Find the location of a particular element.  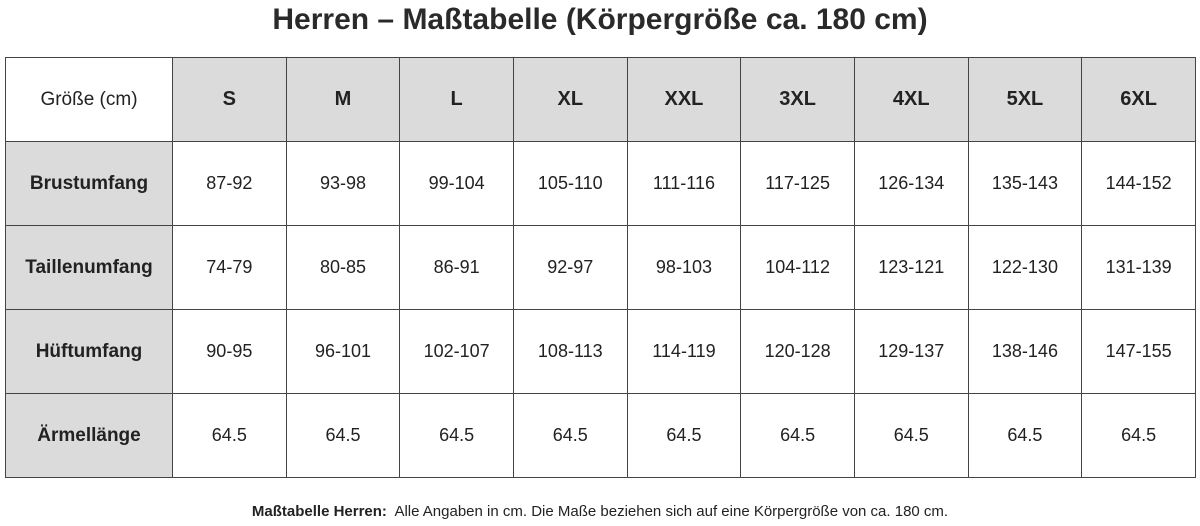

cell: 144-152 is located at coordinates (1138, 183).